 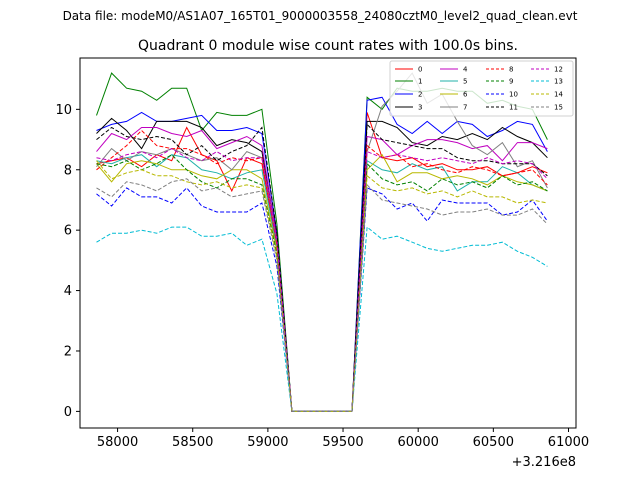 I want to click on y-tick-label: 0, so click(x=68, y=412).